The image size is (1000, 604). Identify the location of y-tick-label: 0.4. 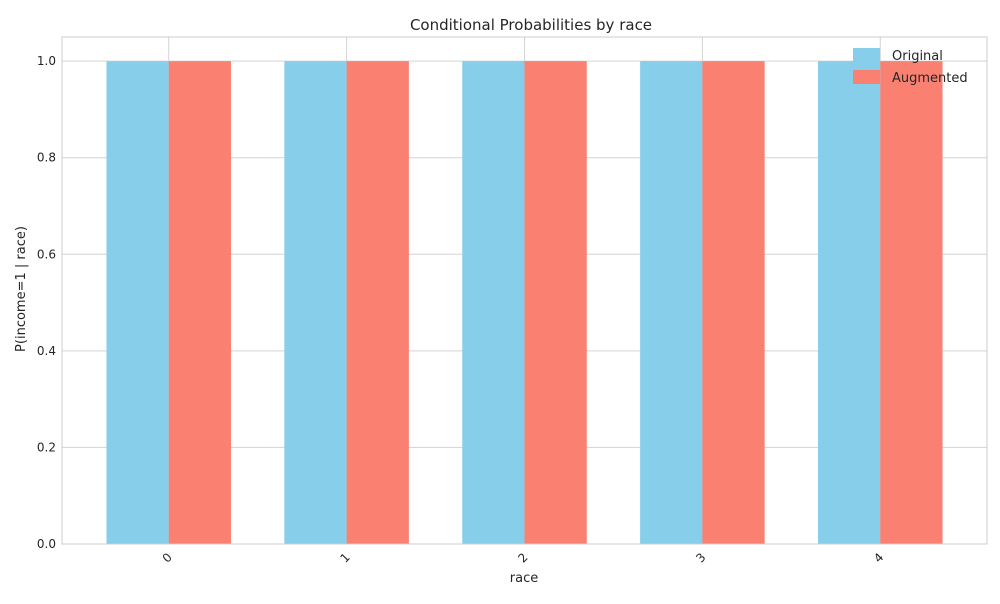
(46, 351).